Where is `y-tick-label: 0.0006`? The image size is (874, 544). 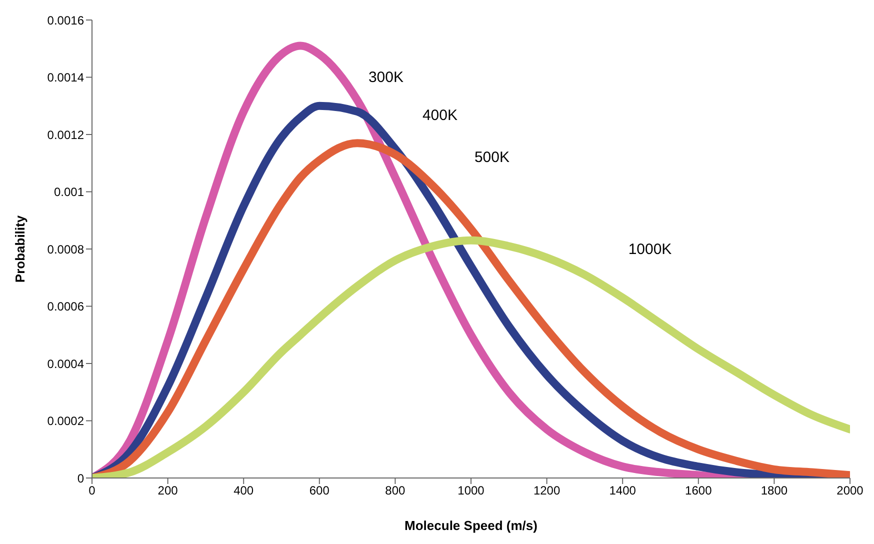 y-tick-label: 0.0006 is located at coordinates (65, 307).